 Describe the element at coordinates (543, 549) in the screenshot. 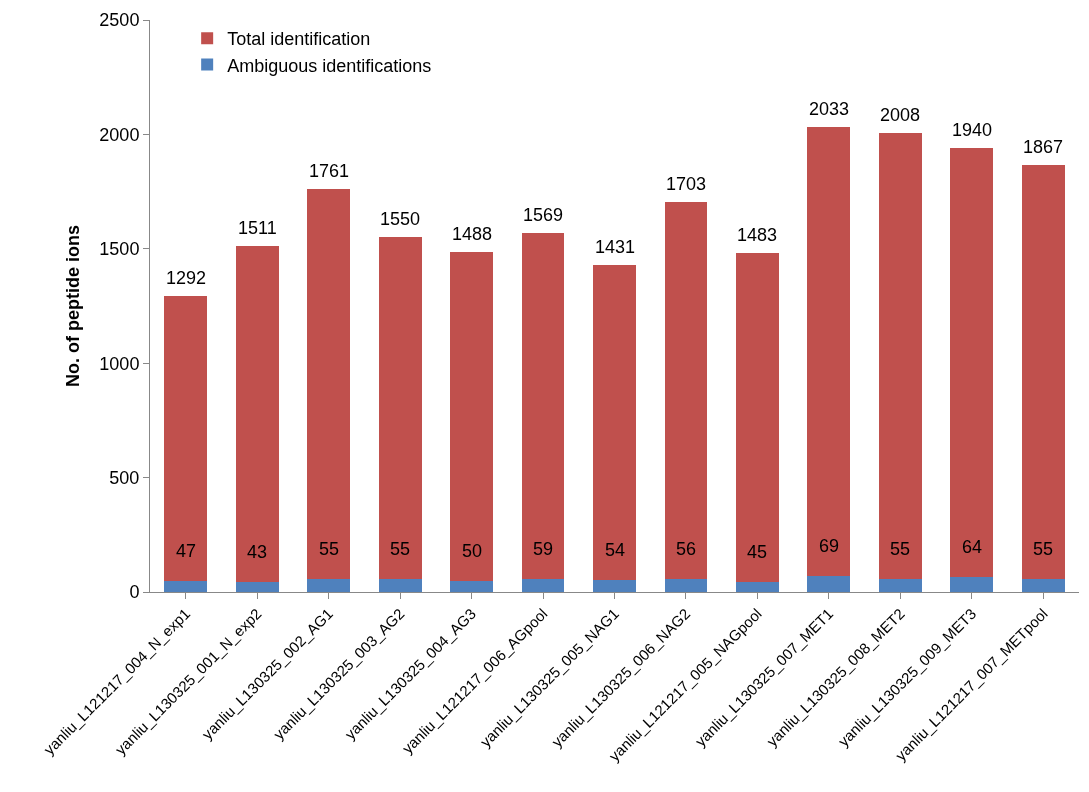

I see `data-label: 59` at that location.